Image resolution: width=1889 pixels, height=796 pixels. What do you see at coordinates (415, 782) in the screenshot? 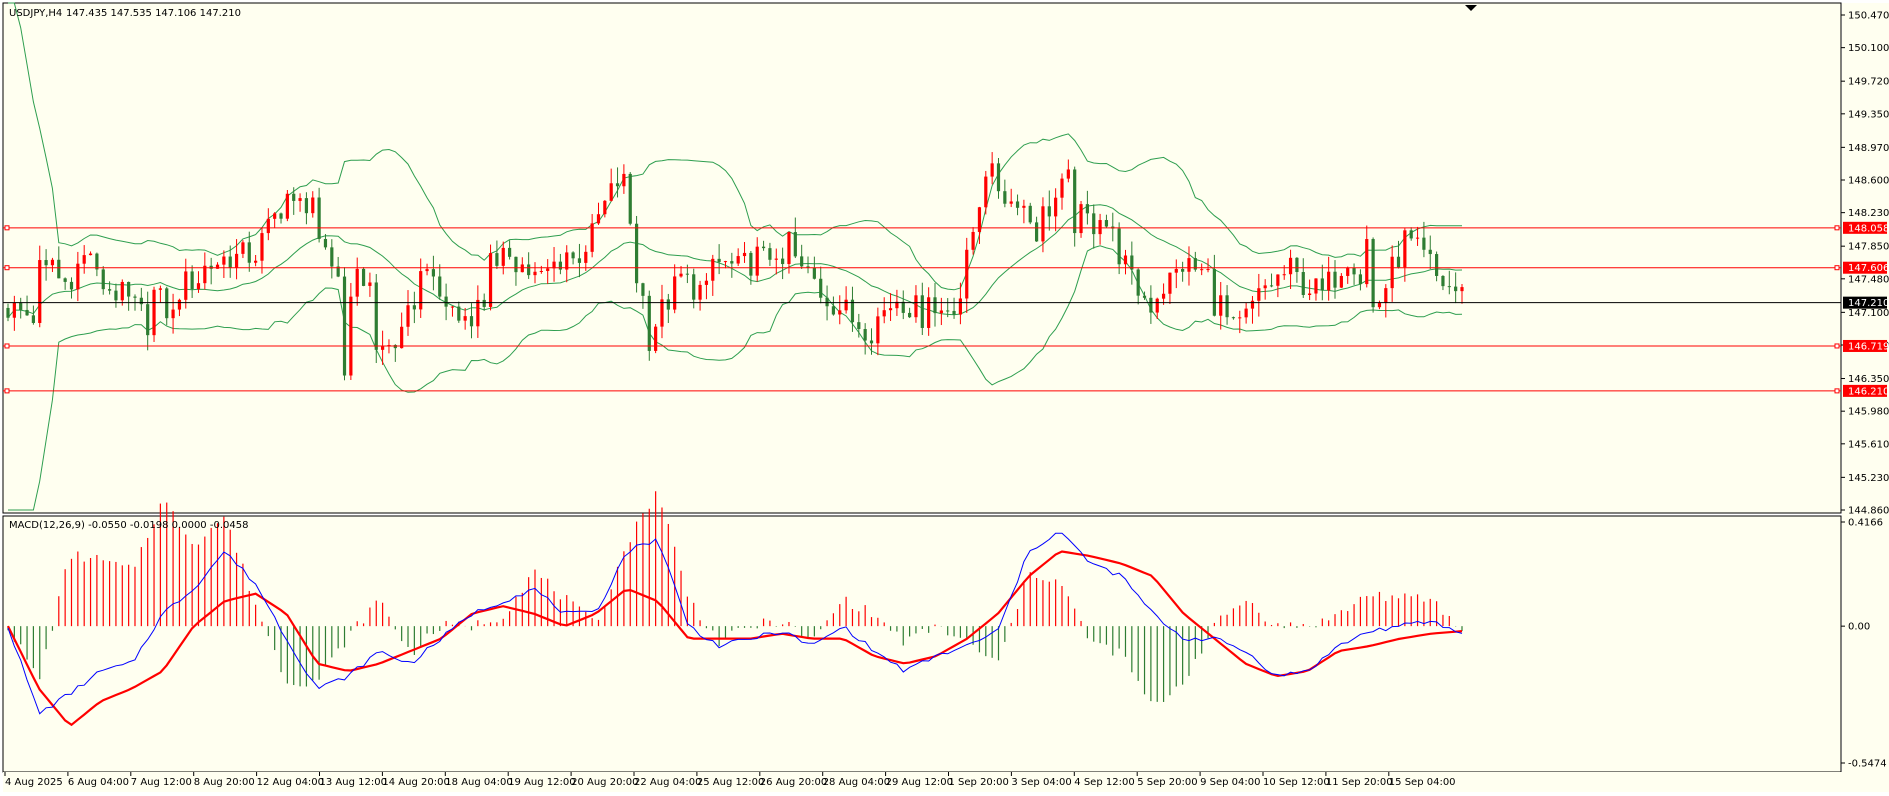
I see `time-tick-label: 14 Aug 20:00` at bounding box center [415, 782].